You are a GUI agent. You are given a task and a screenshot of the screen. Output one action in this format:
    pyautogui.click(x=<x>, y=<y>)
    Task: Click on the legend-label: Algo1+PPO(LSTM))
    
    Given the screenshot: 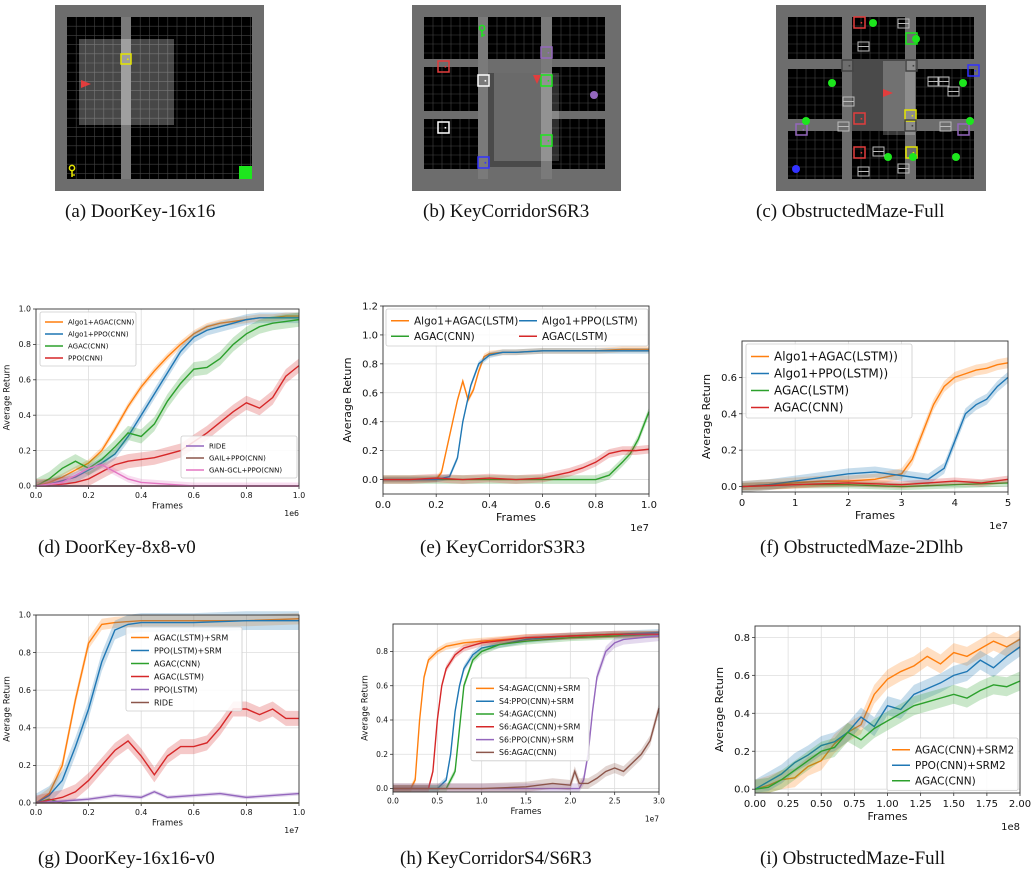 What is the action you would take?
    pyautogui.click(x=831, y=374)
    